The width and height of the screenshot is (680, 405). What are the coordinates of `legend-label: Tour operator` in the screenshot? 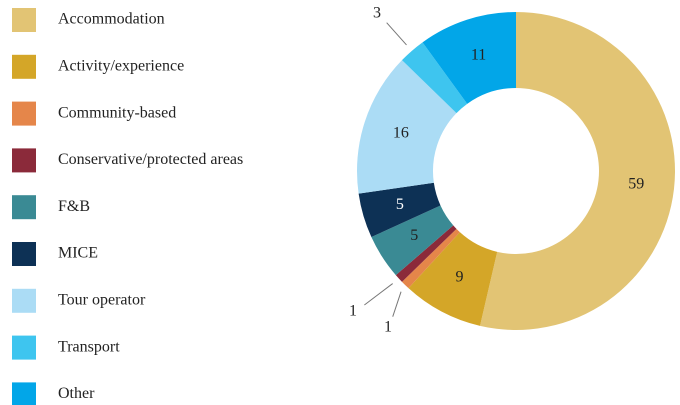 It's located at (102, 299).